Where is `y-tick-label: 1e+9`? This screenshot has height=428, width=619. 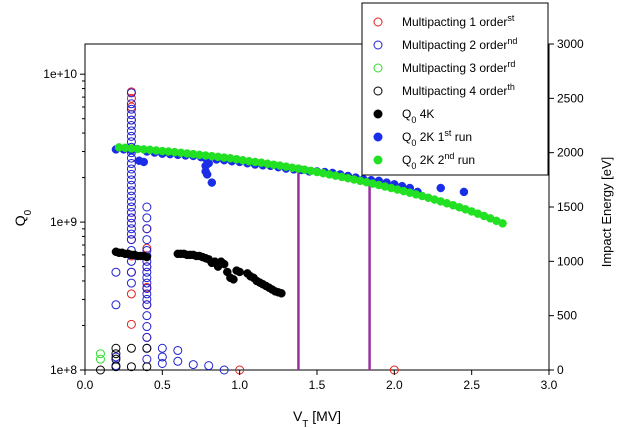 y-tick-label: 1e+9 is located at coordinates (63, 222).